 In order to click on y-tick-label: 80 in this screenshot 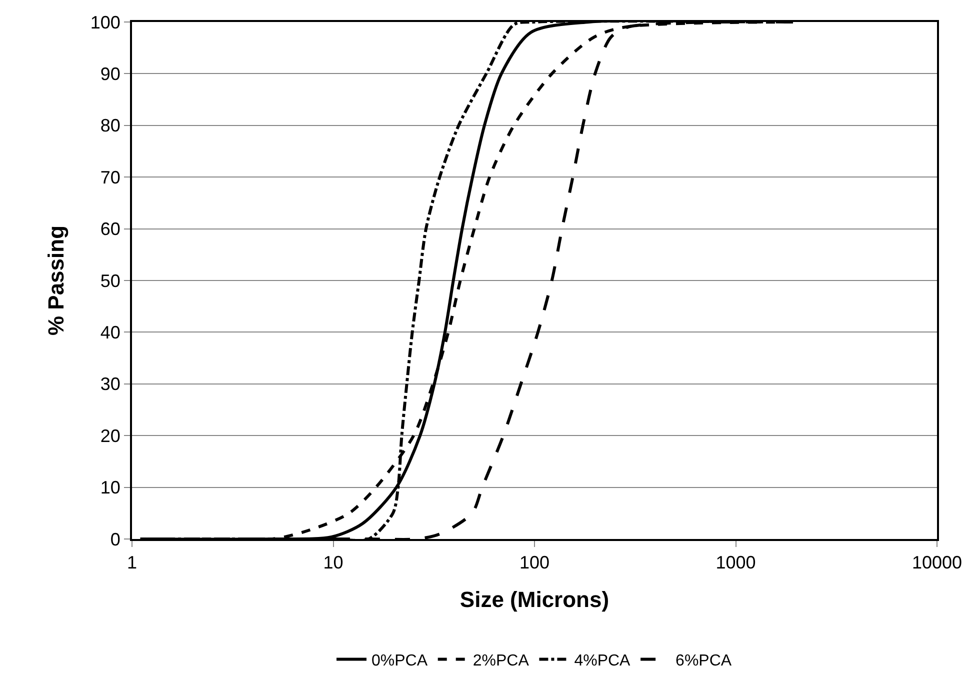, I will do `click(110, 126)`.